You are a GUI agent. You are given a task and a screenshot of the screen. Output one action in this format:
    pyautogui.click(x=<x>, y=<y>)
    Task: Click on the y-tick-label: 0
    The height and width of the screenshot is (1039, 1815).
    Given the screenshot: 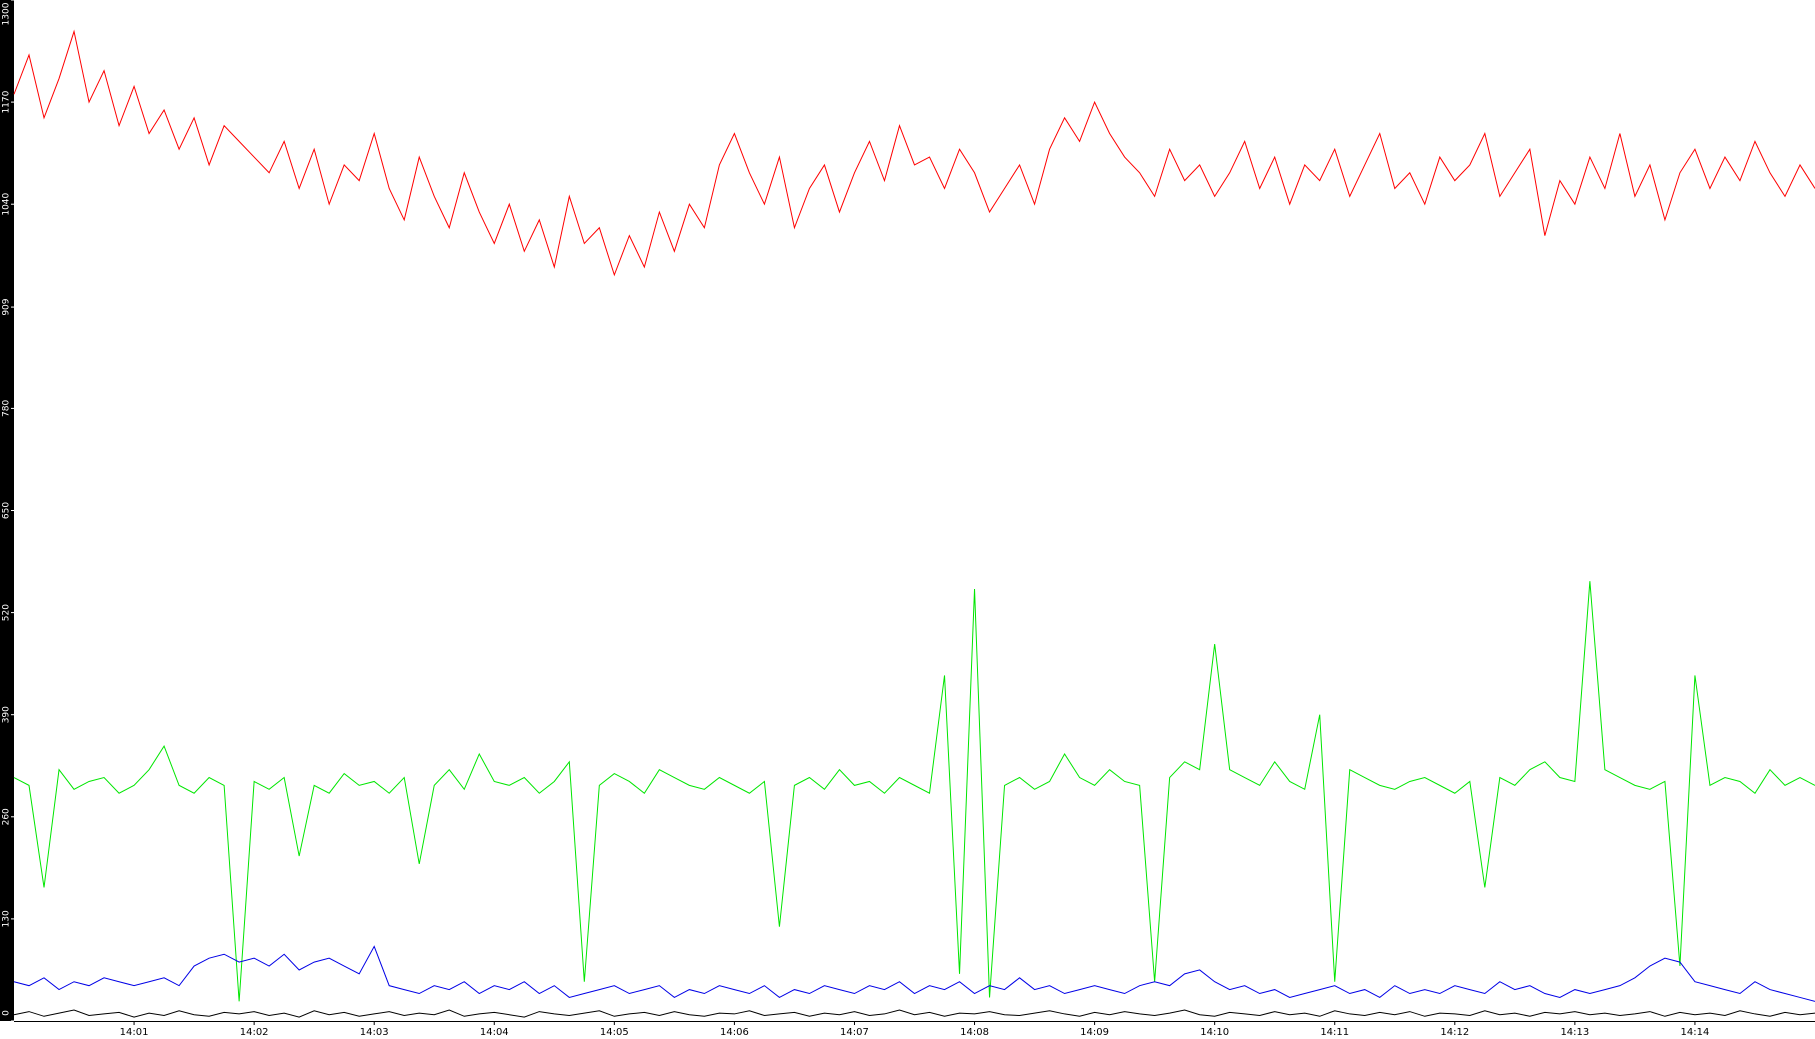 What is the action you would take?
    pyautogui.click(x=7, y=1013)
    